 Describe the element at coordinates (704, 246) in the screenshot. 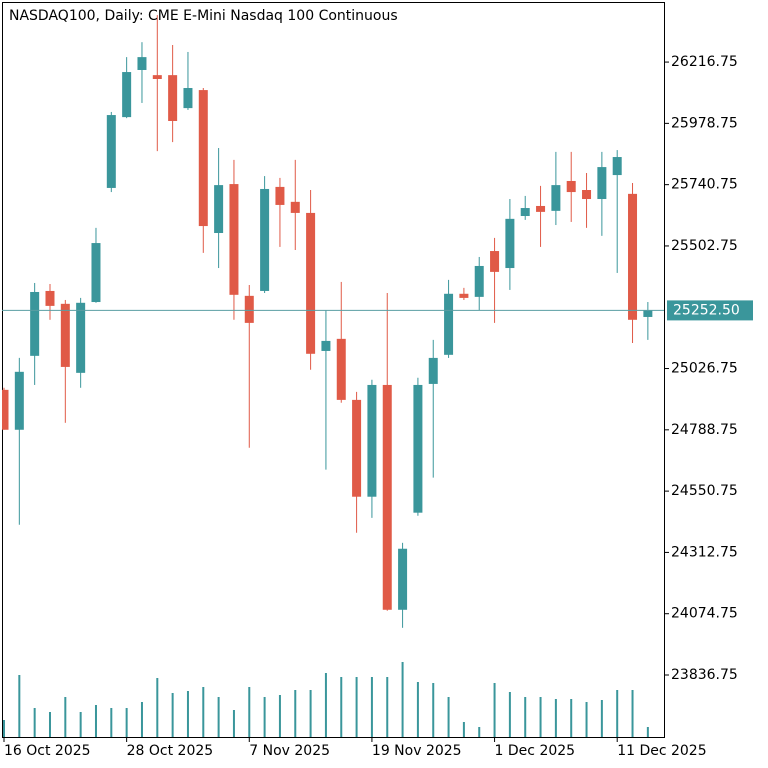

I see `y-tick-label: 25502.75` at that location.